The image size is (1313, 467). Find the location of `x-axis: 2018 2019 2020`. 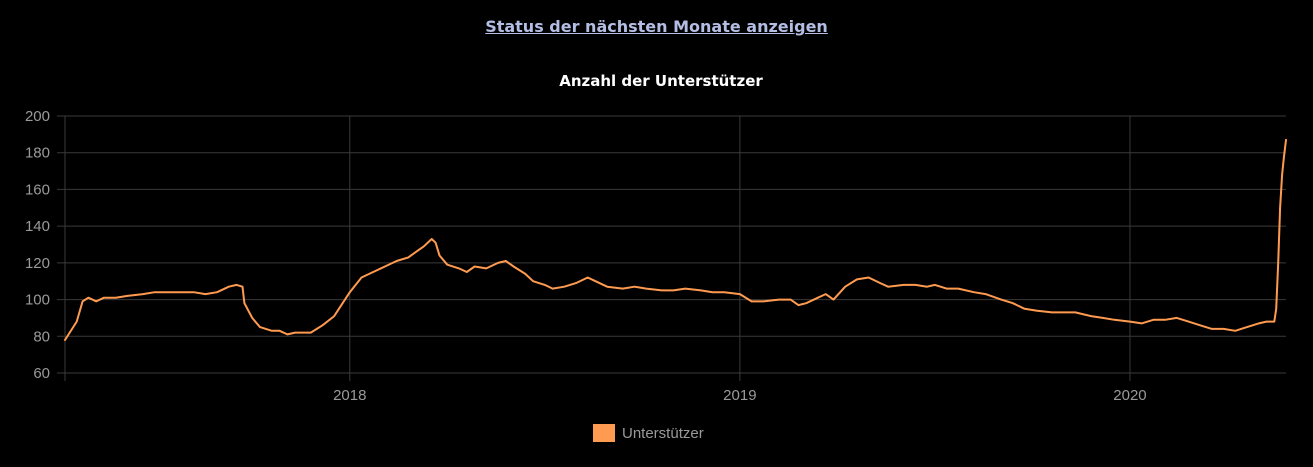

x-axis: 2018 2019 2020 is located at coordinates (740, 395).